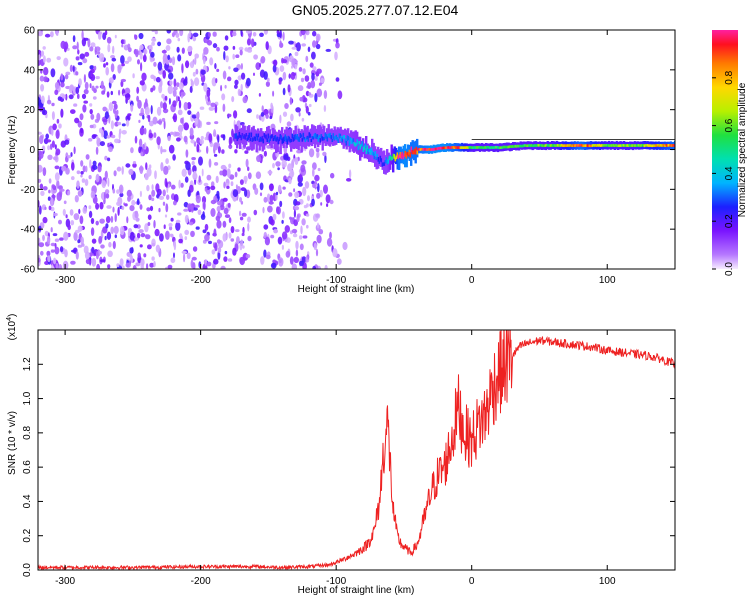 The height and width of the screenshot is (600, 750). I want to click on spectrogram-y-tick-label: 0, so click(32, 150).